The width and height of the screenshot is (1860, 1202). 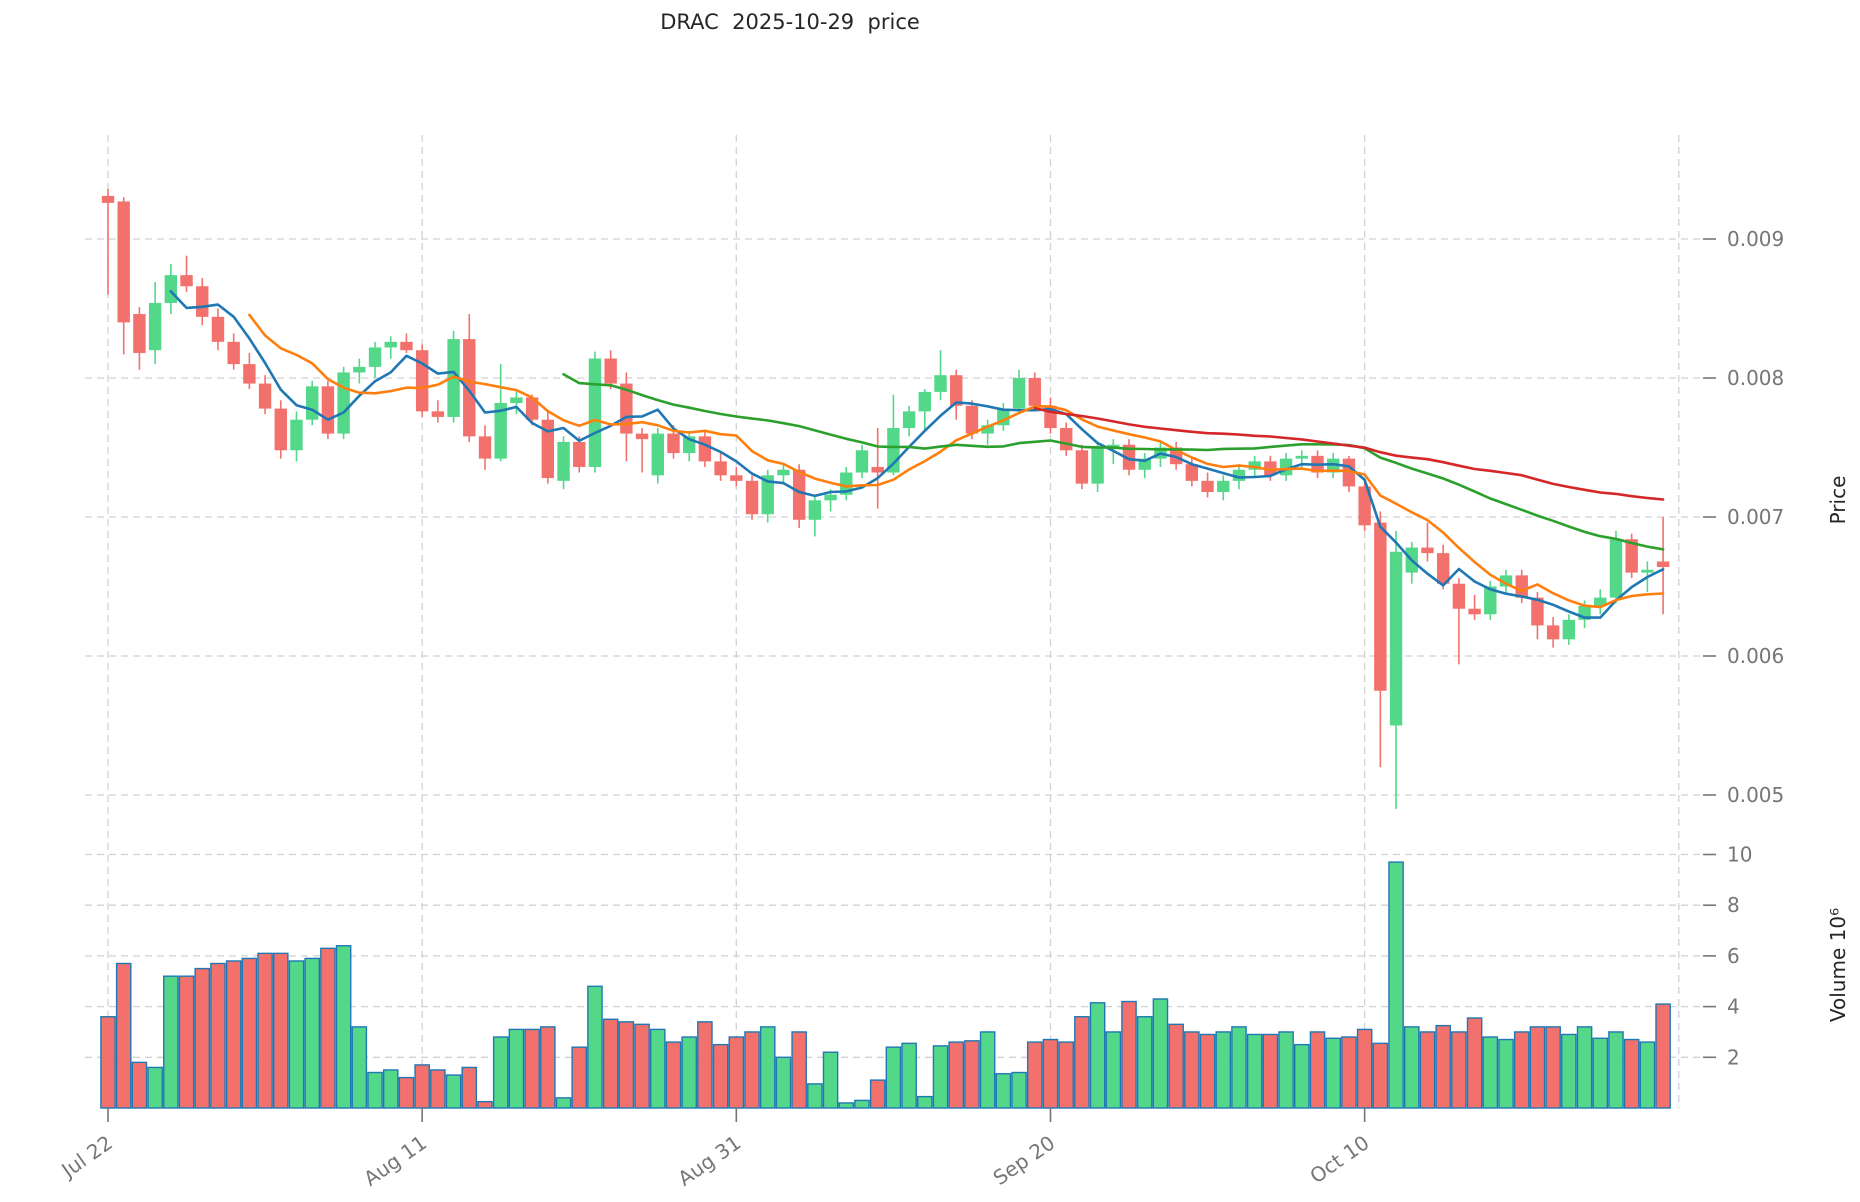 What do you see at coordinates (395, 1160) in the screenshot?
I see `x-tick-label: Aug 11` at bounding box center [395, 1160].